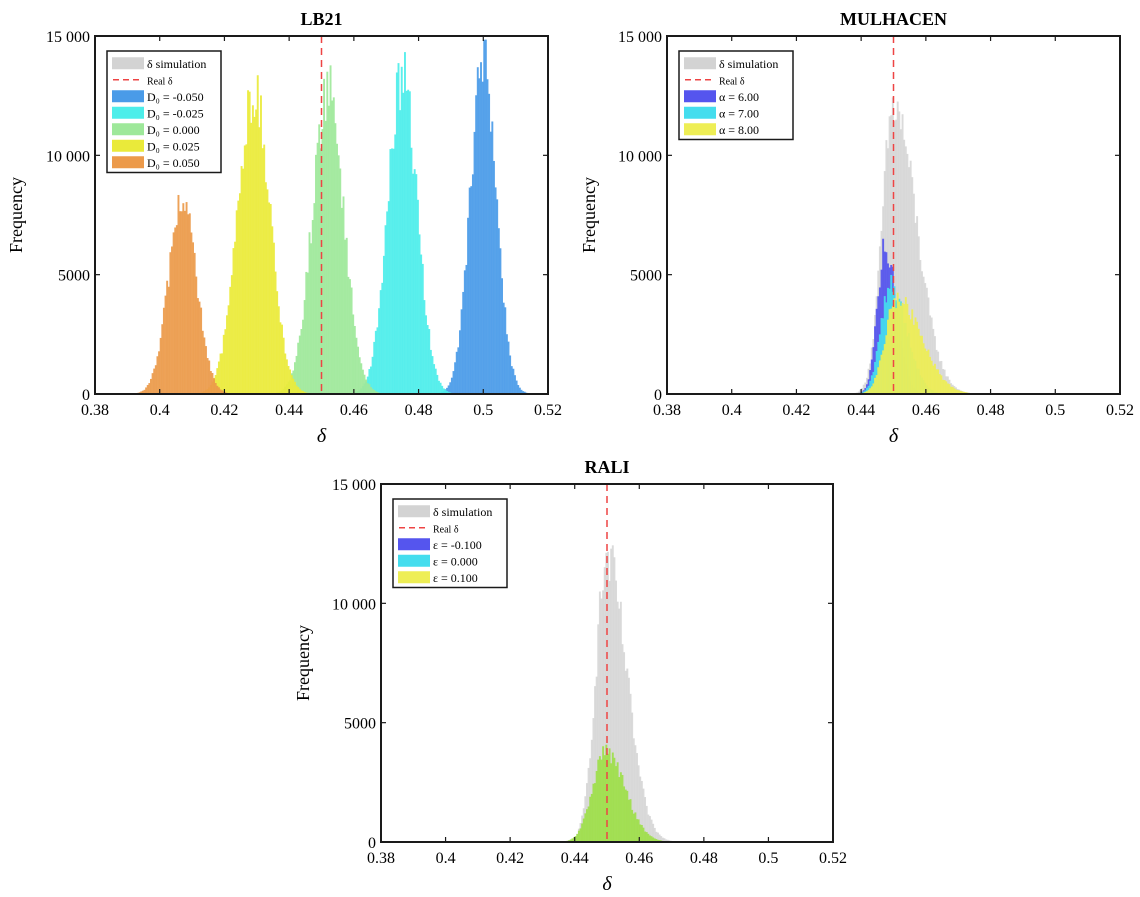 The image size is (1140, 897). Describe the element at coordinates (321, 19) in the screenshot. I see `panel-title: LB21` at that location.